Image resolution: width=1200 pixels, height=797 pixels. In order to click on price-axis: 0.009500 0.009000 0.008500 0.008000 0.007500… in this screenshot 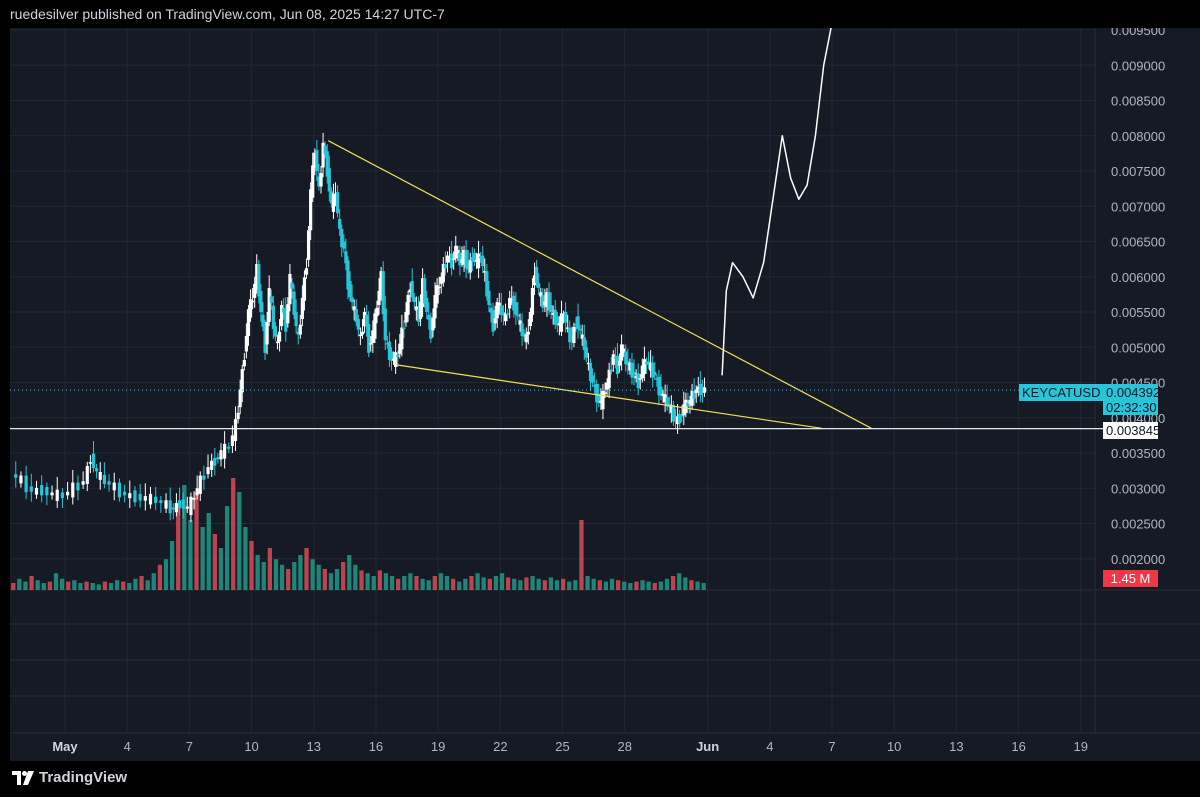, I will do `click(1138, 297)`.